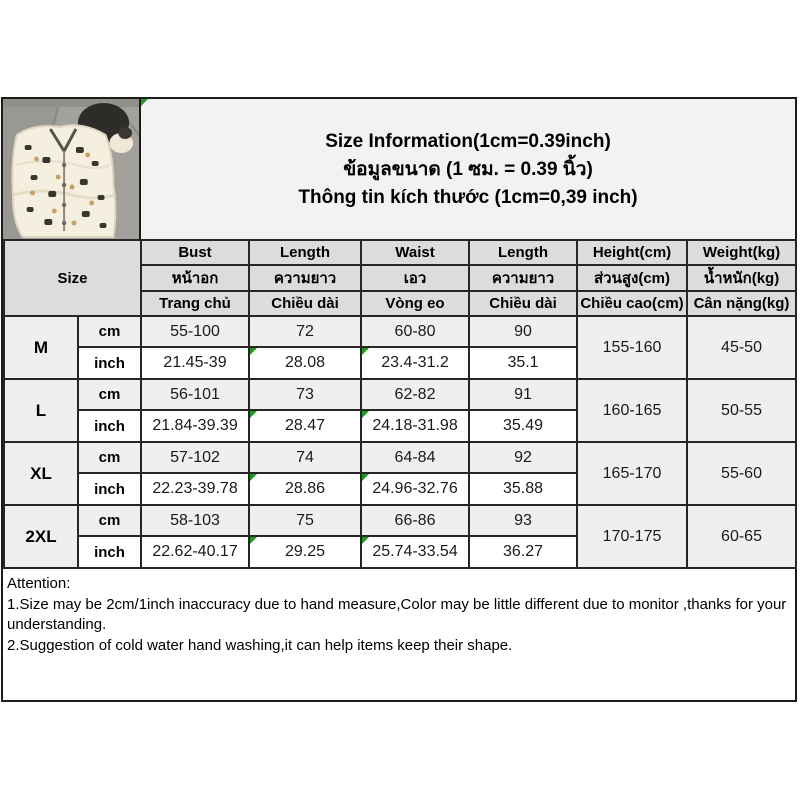 This screenshot has width=800, height=800. What do you see at coordinates (305, 363) in the screenshot?
I see `m-length-inch: 28.08` at bounding box center [305, 363].